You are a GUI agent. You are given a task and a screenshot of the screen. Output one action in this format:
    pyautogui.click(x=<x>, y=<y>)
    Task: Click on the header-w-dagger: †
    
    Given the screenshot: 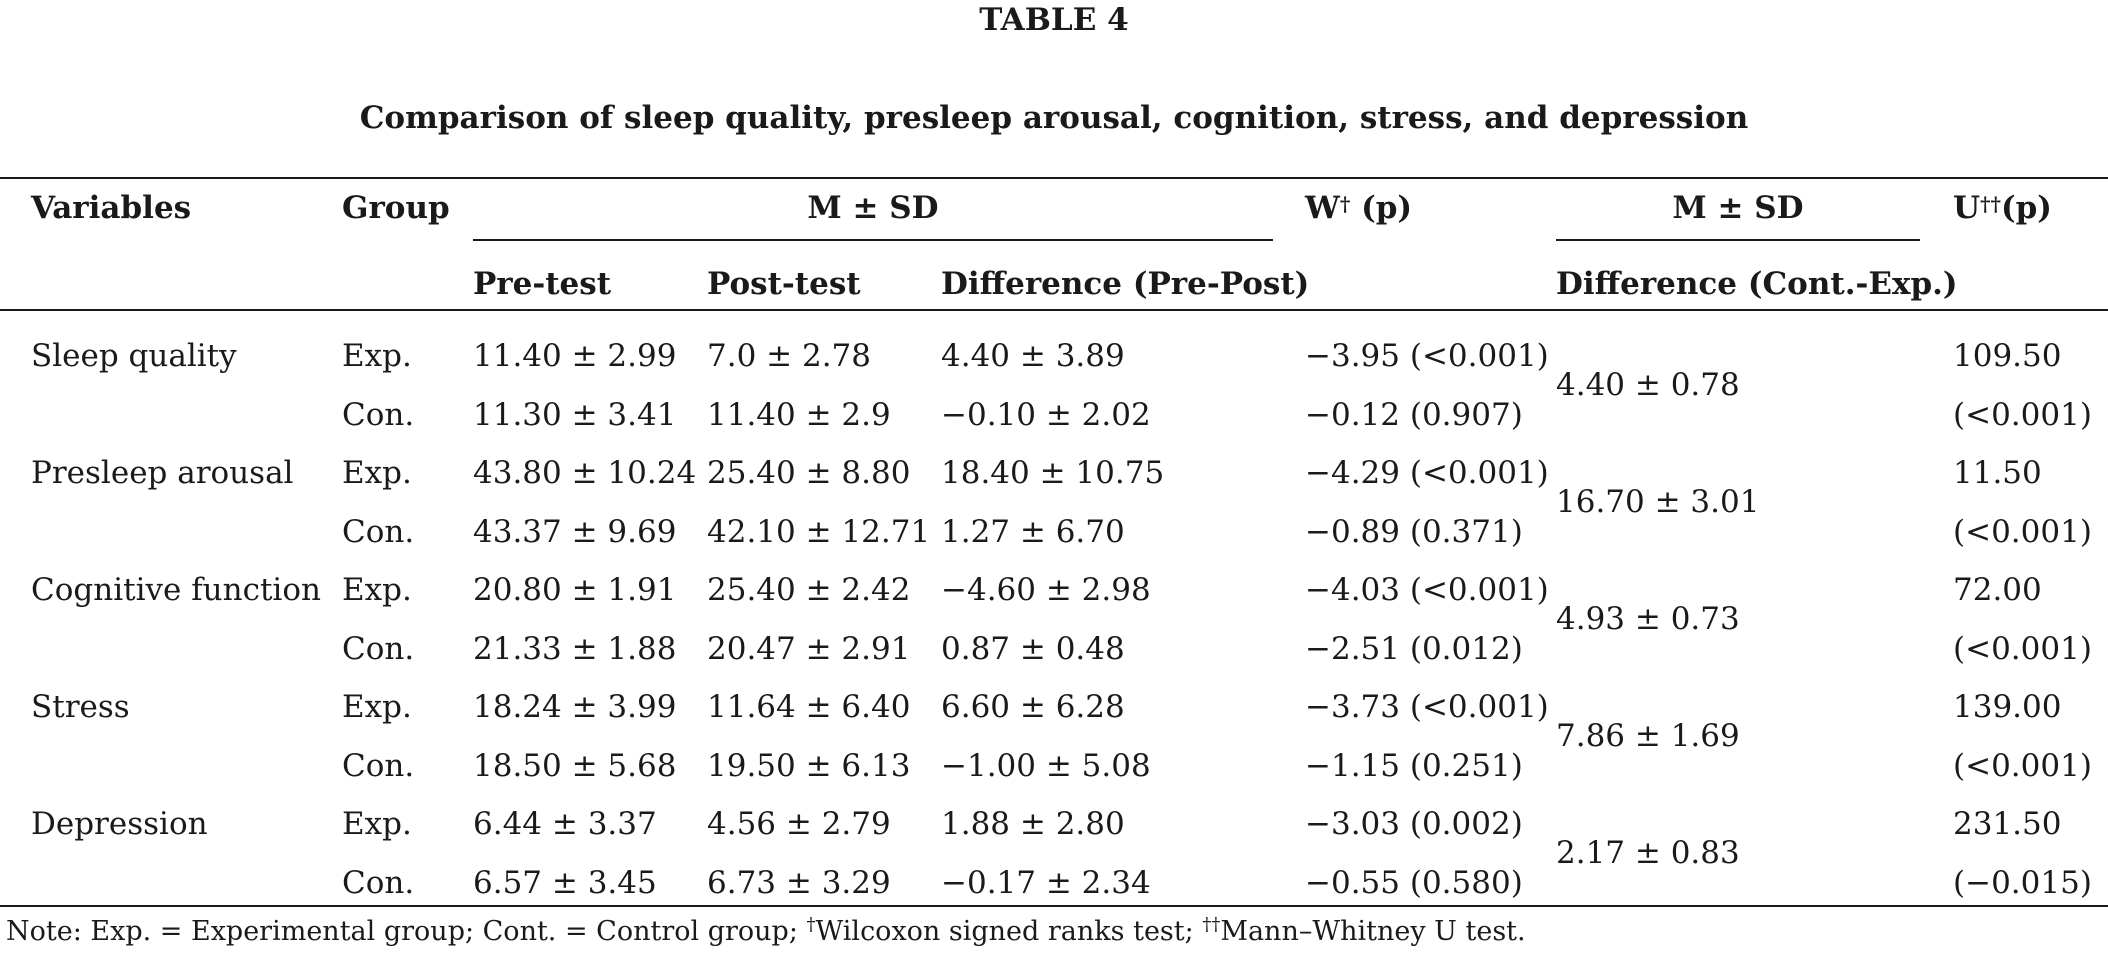 What is the action you would take?
    pyautogui.click(x=1345, y=204)
    